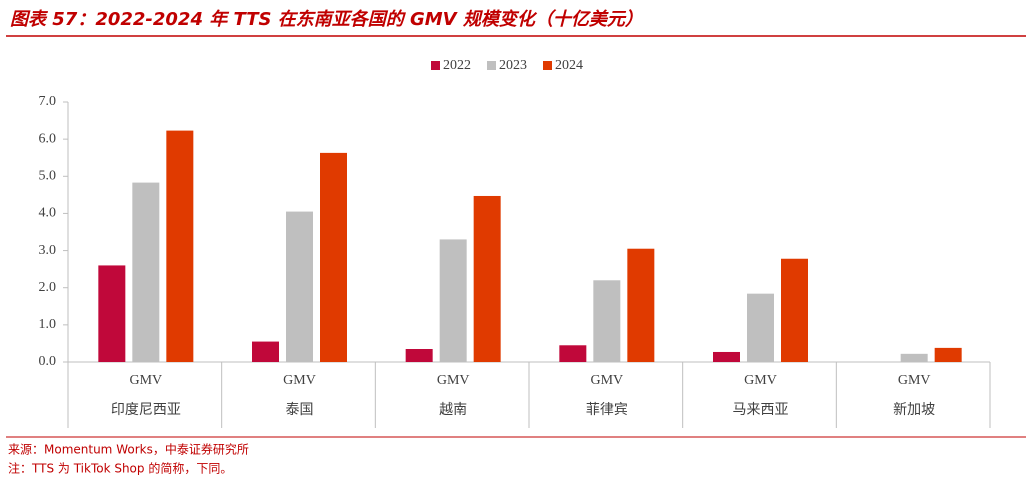 The image size is (1031, 482). I want to click on x-tick-label: 印度尼西亚, so click(146, 410).